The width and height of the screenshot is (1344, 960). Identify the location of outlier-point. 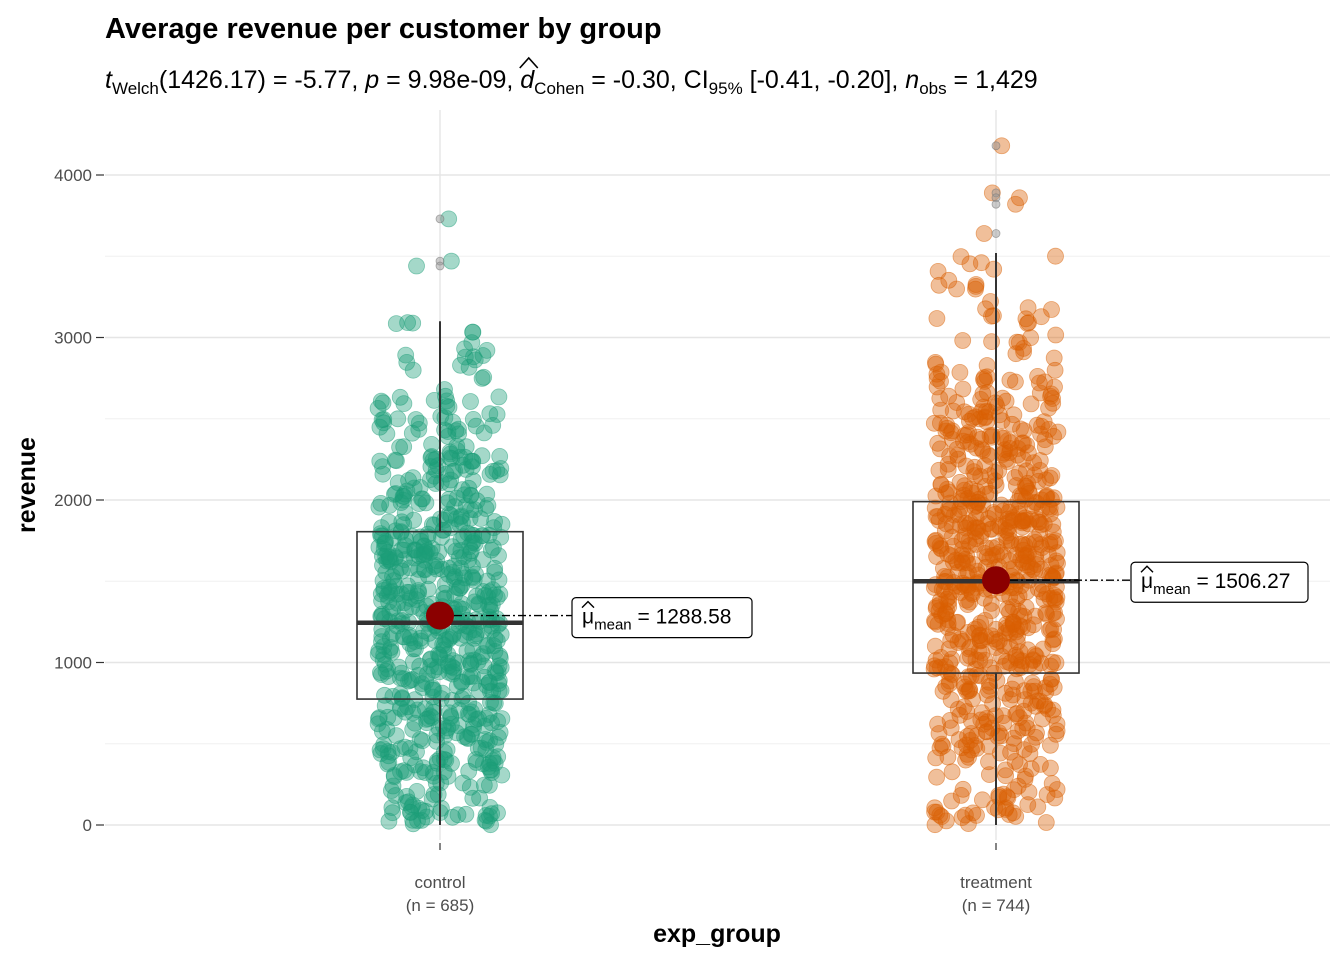
(996, 204).